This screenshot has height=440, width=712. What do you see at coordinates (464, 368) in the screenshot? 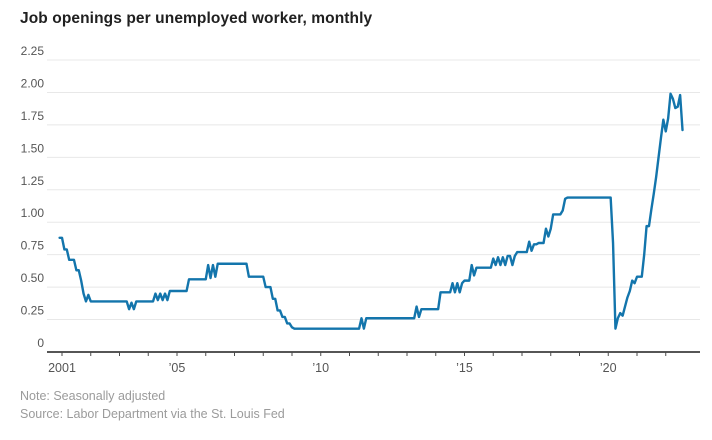
I see `x-tick-label: ’15` at bounding box center [464, 368].